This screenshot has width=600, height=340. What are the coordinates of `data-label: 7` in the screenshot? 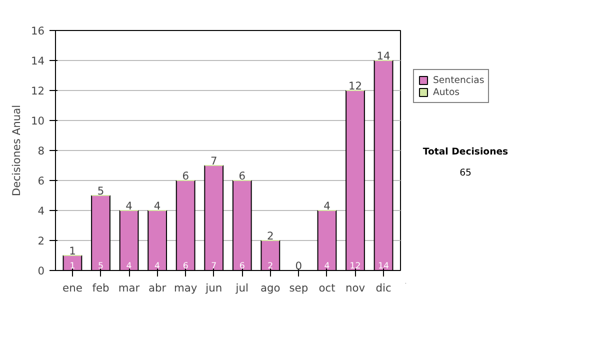 It's located at (214, 267).